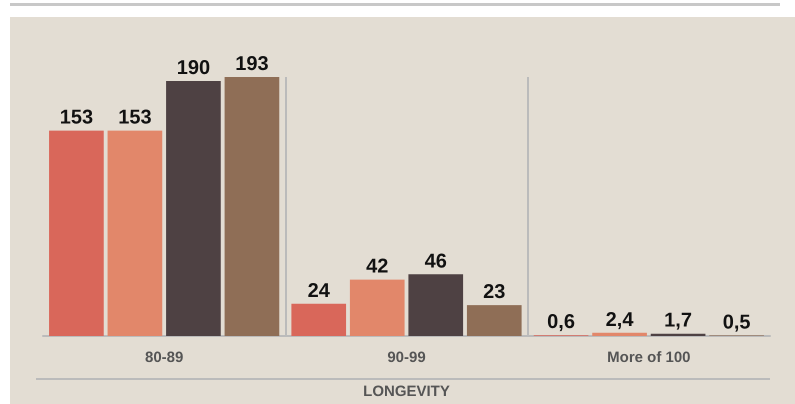  I want to click on data-label: 24, so click(319, 291).